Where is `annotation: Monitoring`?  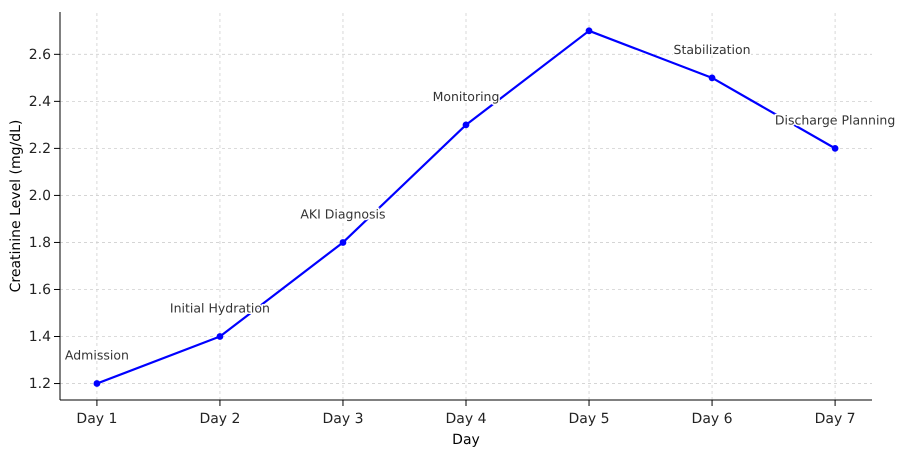
annotation: Monitoring is located at coordinates (466, 96).